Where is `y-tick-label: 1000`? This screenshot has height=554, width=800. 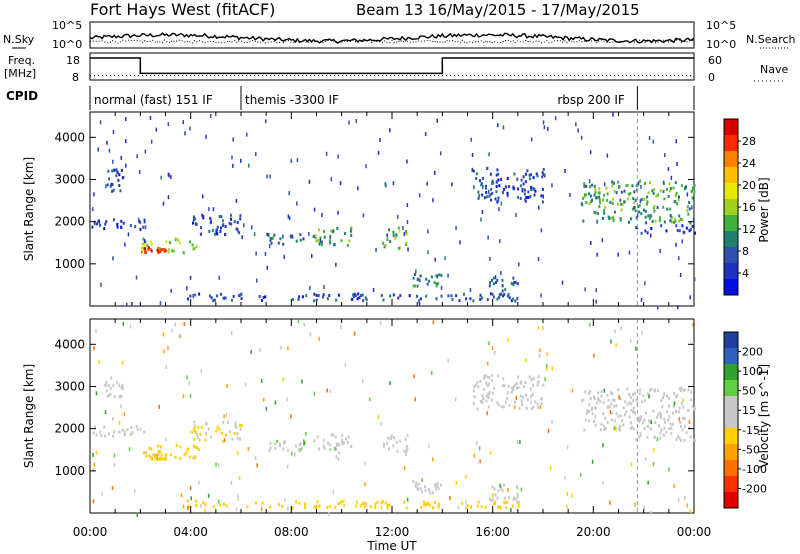
y-tick-label: 1000 is located at coordinates (69, 264).